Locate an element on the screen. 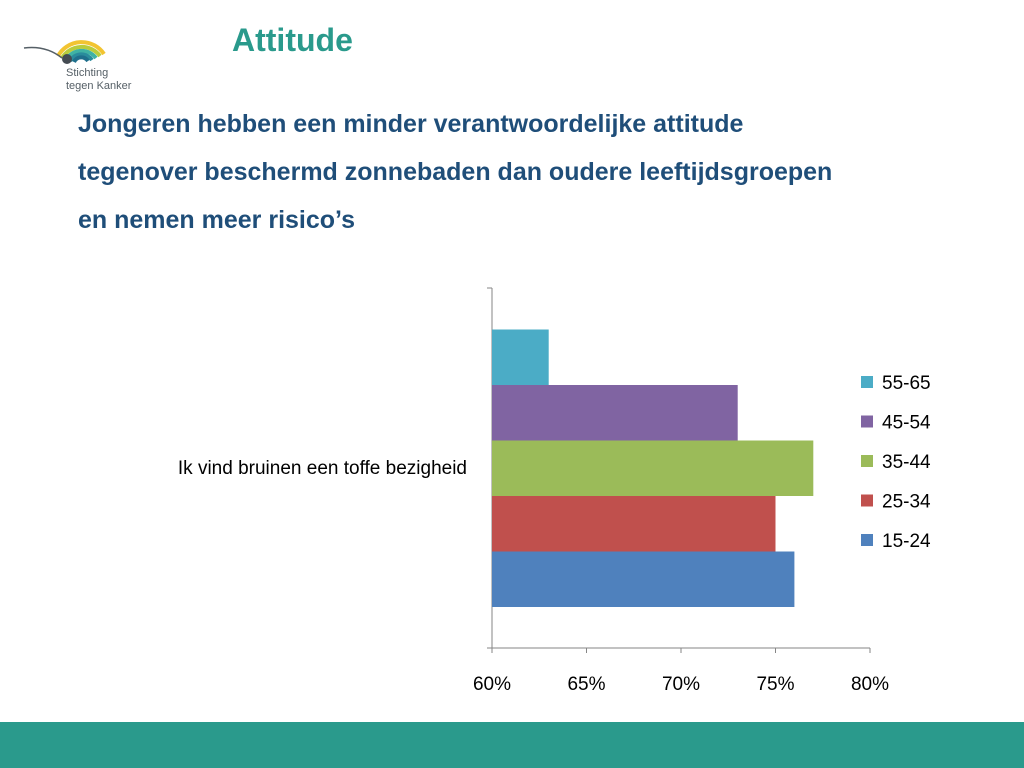 This screenshot has height=768, width=1024. logo-line-2: tegen Kanker is located at coordinates (99, 86).